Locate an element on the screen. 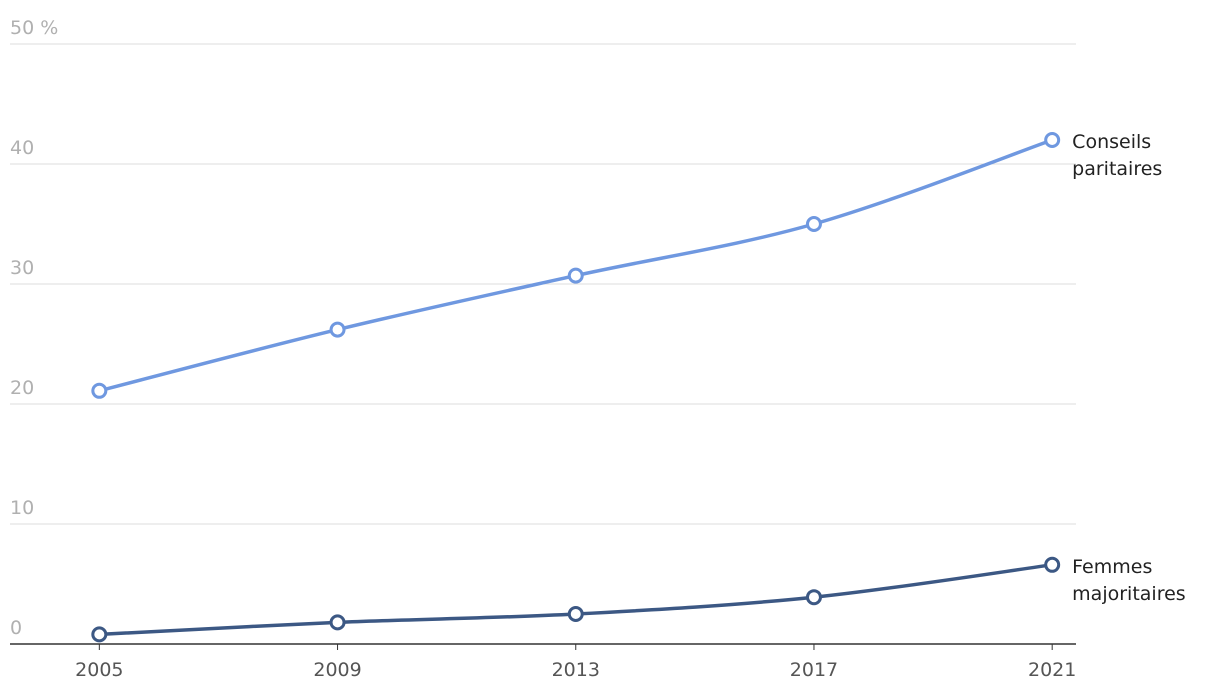 The height and width of the screenshot is (694, 1220). y-tick-label: 10 is located at coordinates (22, 508).